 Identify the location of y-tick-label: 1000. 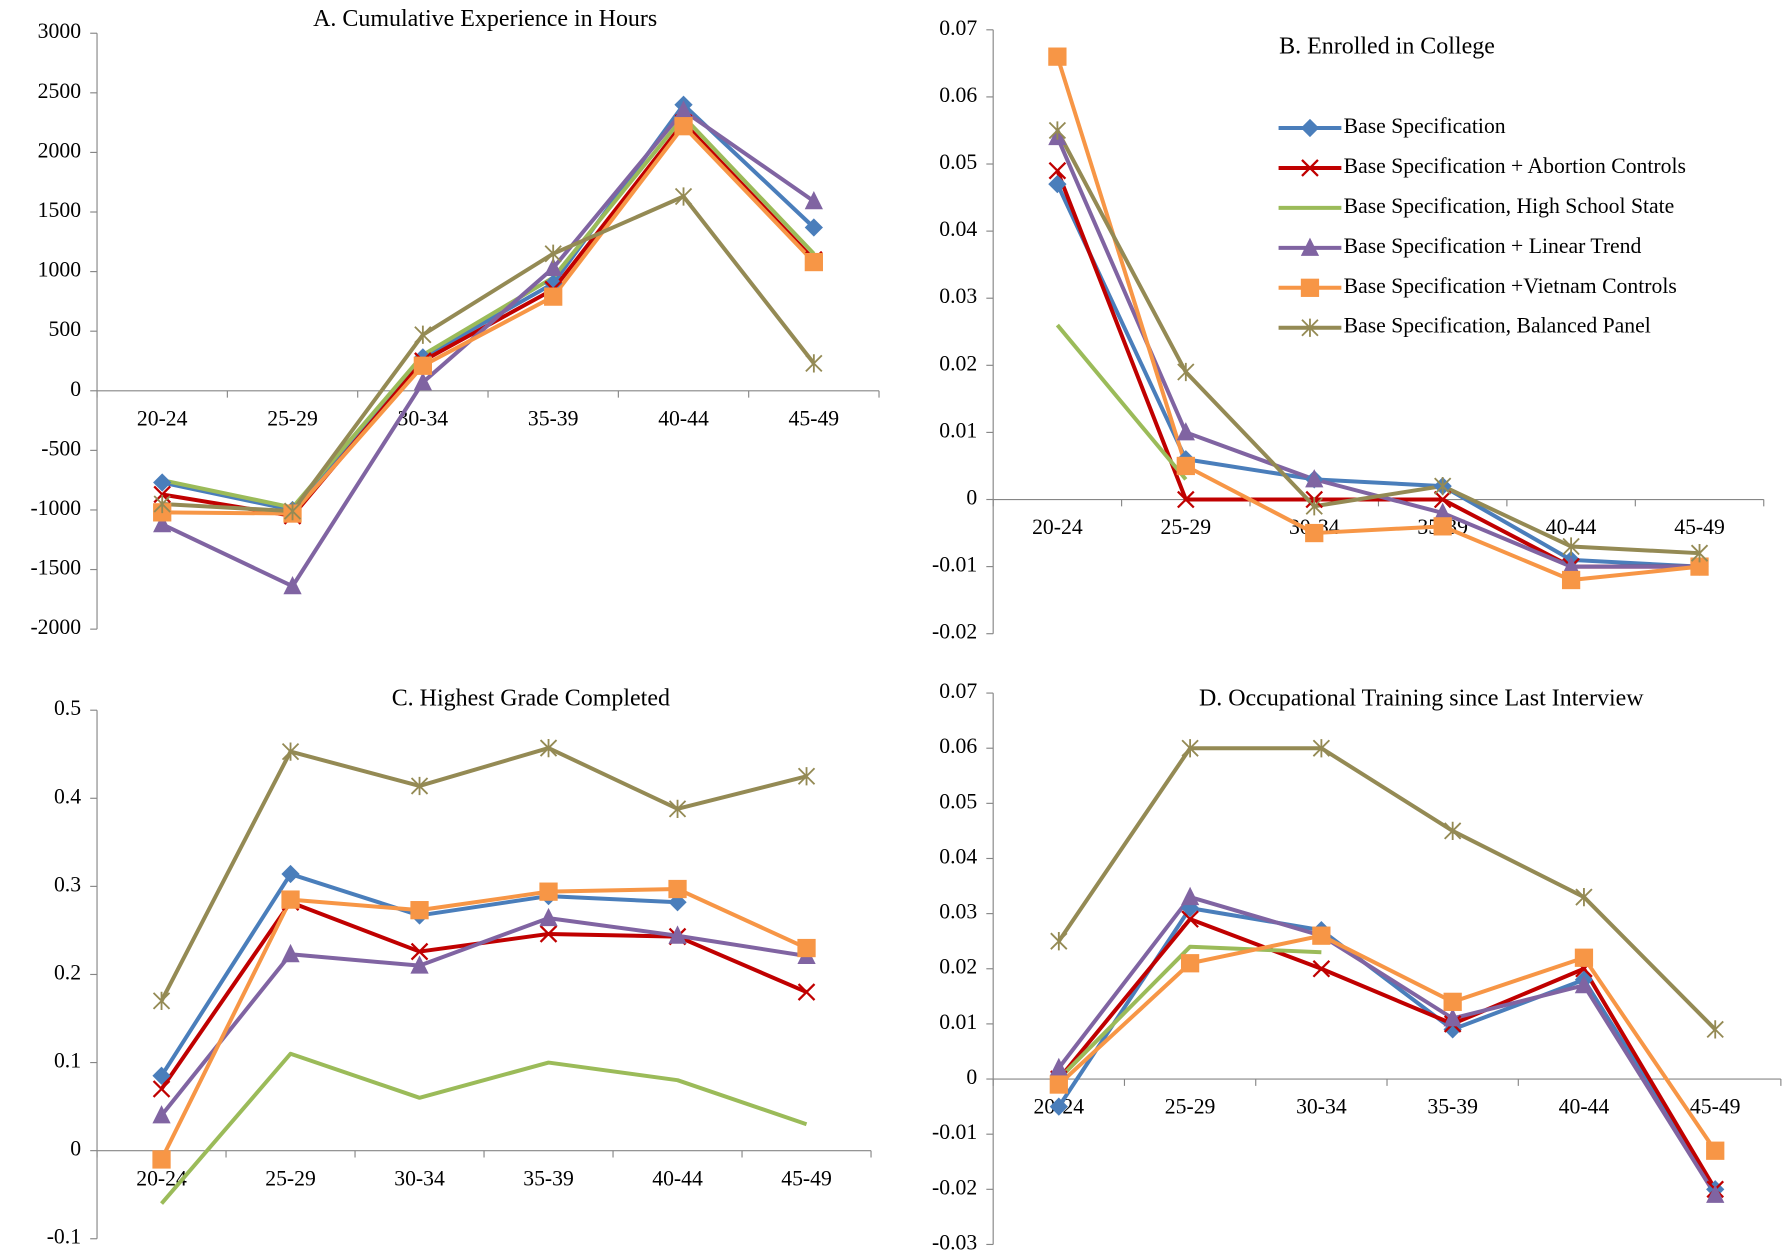
(60, 270).